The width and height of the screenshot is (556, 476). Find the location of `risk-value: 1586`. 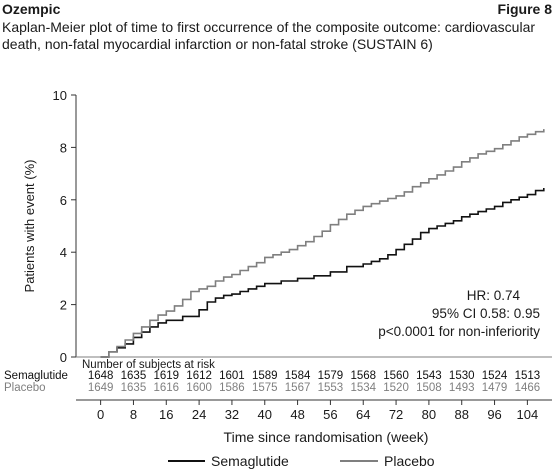

risk-value: 1586 is located at coordinates (232, 388).